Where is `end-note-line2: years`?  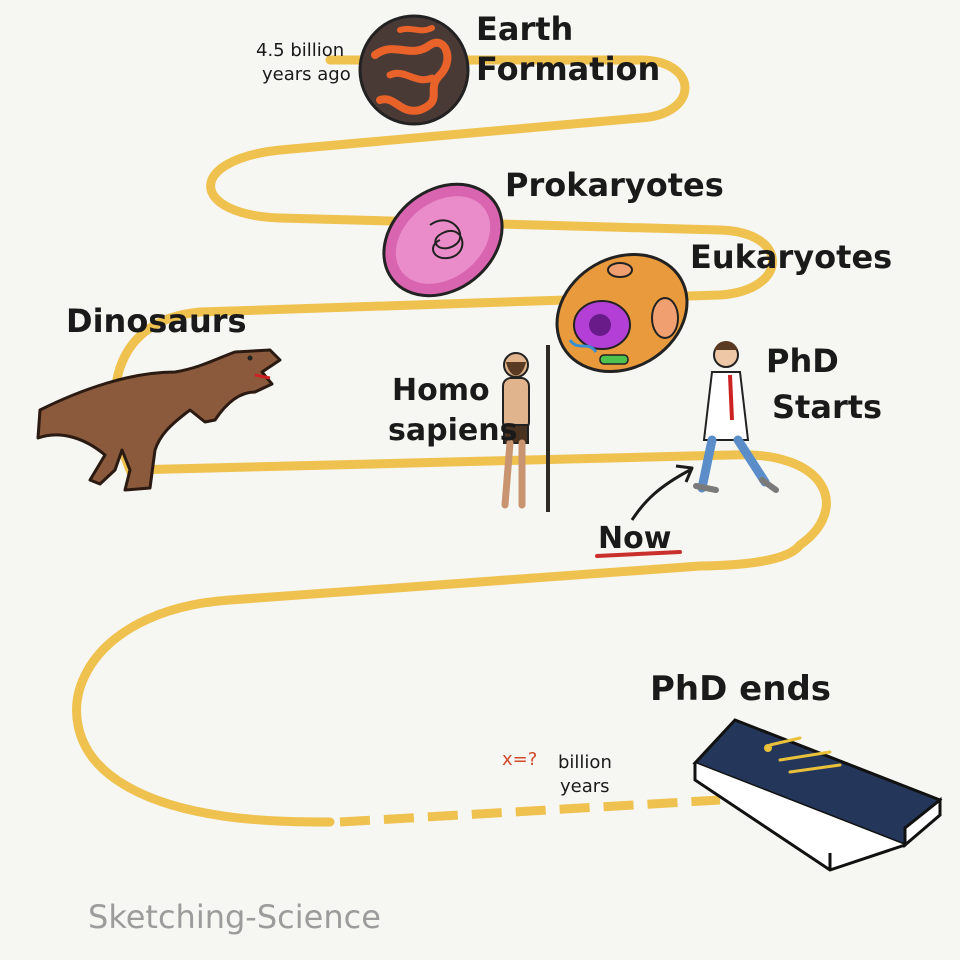 end-note-line2: years is located at coordinates (585, 786).